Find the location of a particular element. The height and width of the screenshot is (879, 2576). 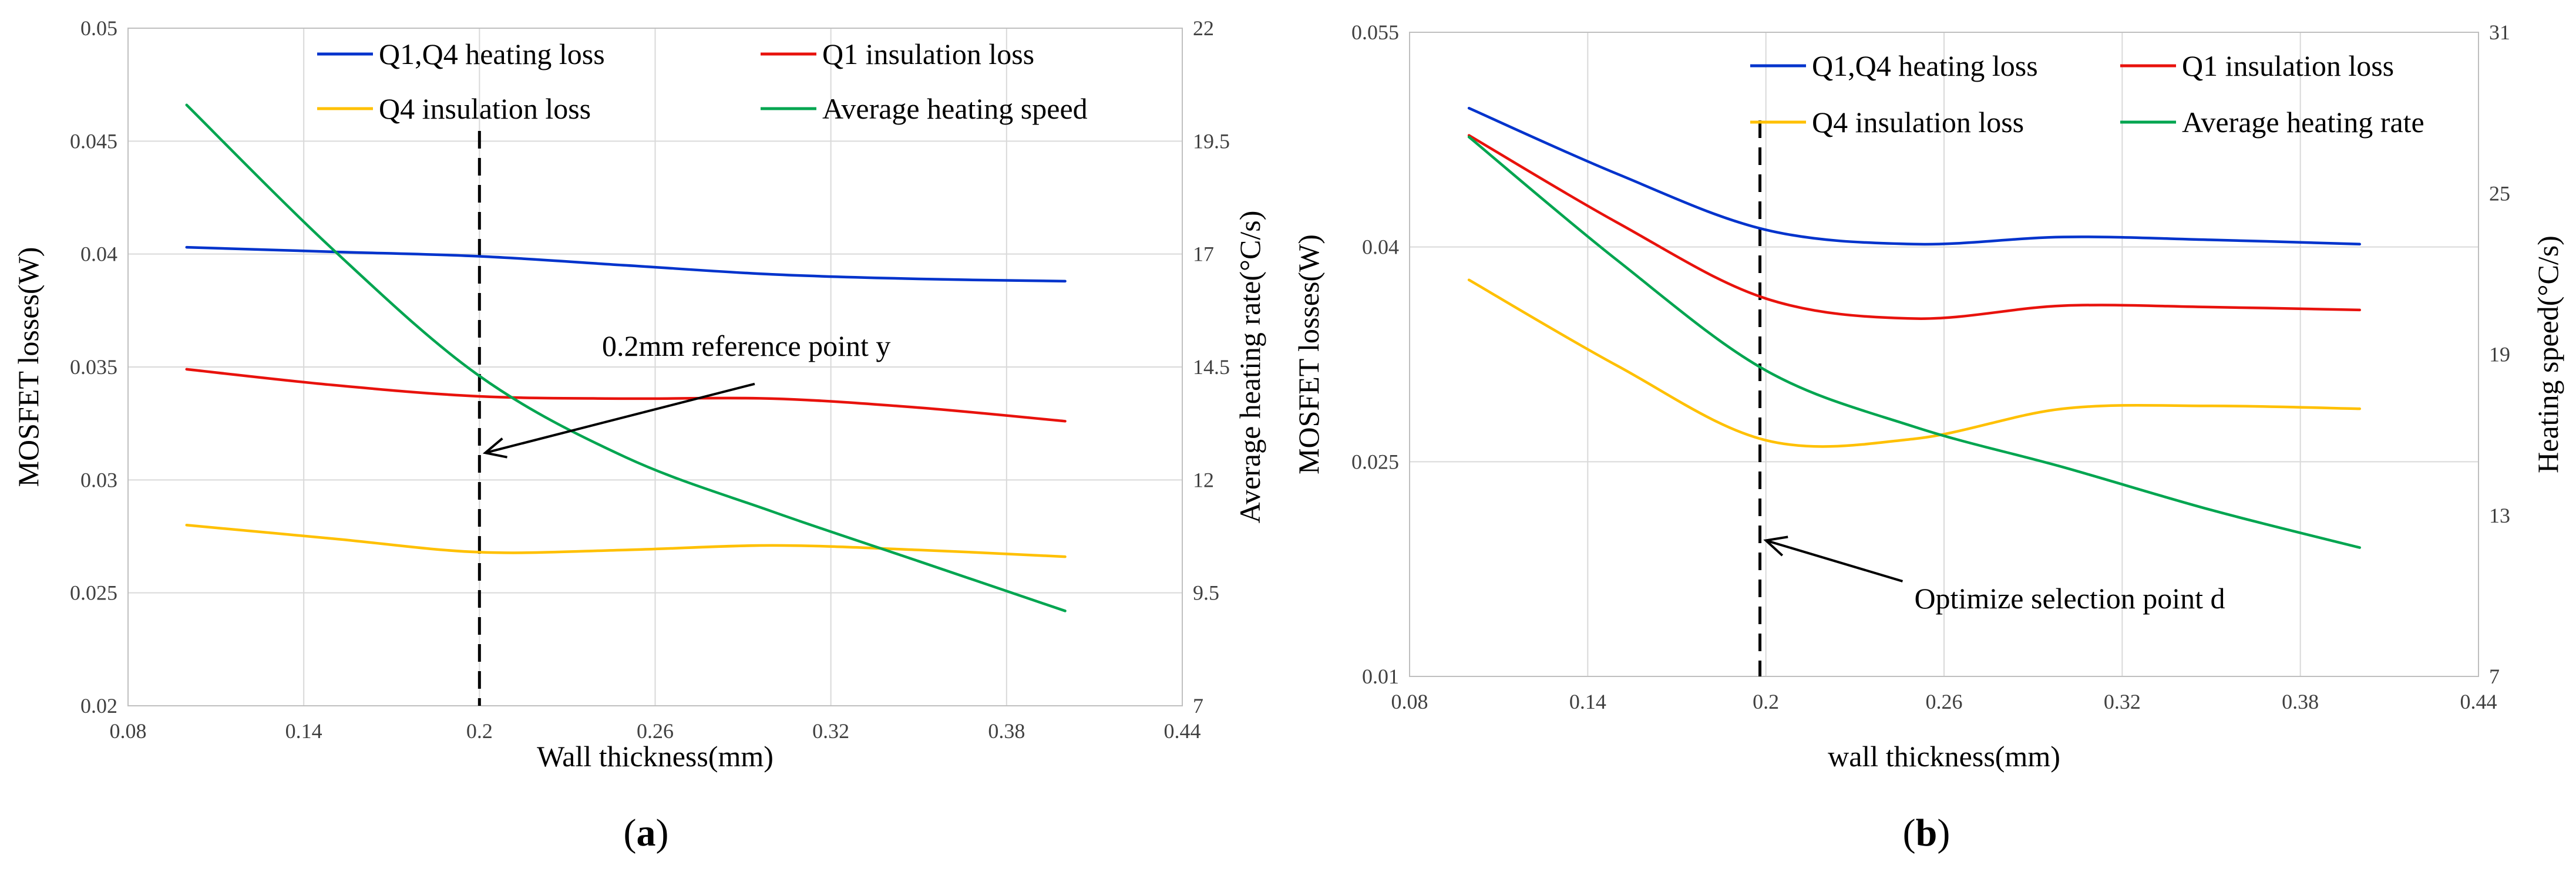

y2-tick-a-2: 12 is located at coordinates (1204, 479).